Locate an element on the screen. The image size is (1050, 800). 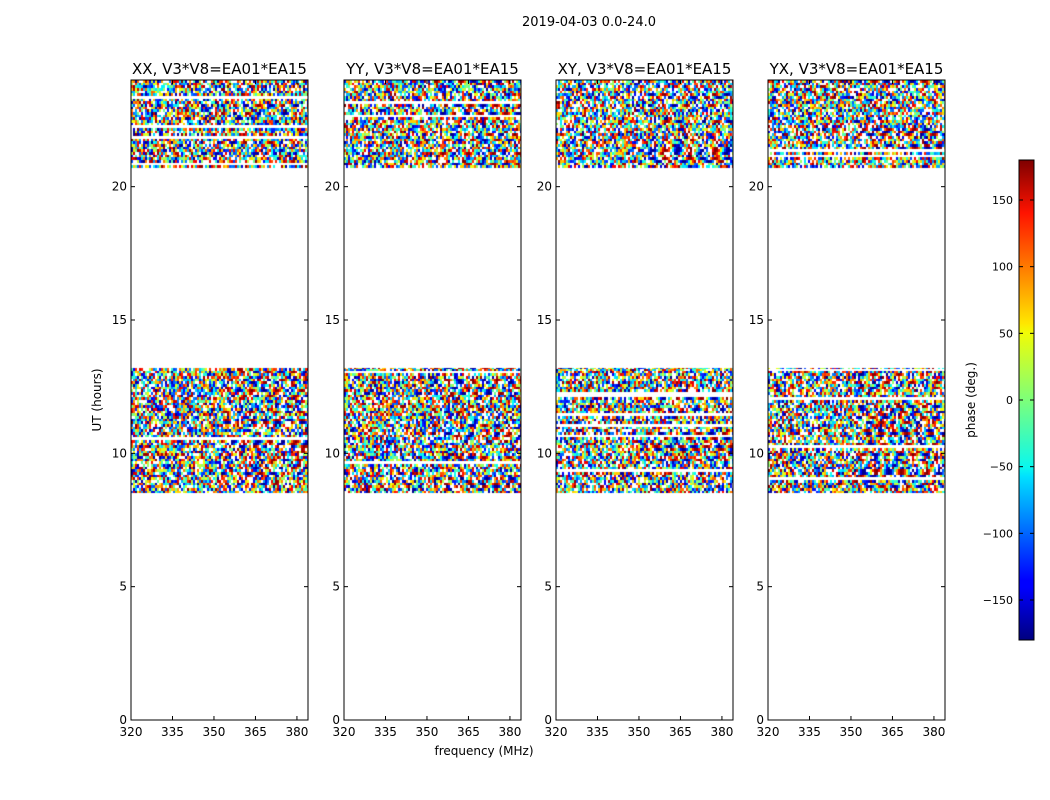
colorbar-tick-label: 50 is located at coordinates (1006, 333).